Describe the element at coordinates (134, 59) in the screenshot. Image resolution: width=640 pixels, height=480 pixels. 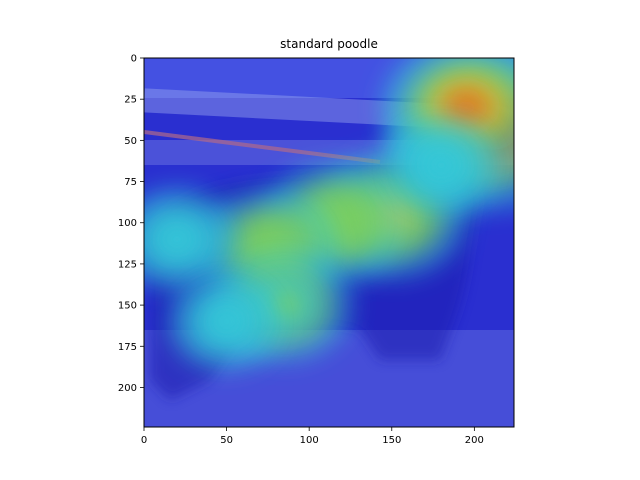
I see `y-tick-label: 0` at that location.